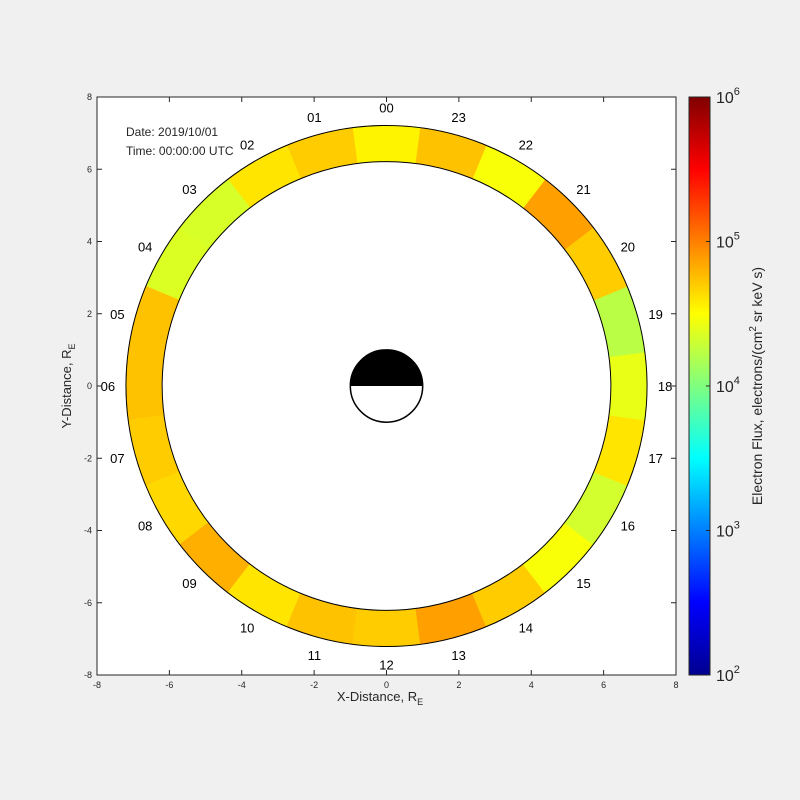 This screenshot has height=800, width=800. Describe the element at coordinates (180, 151) in the screenshot. I see `time-annotation: Time: 00:00:00 UTC` at that location.